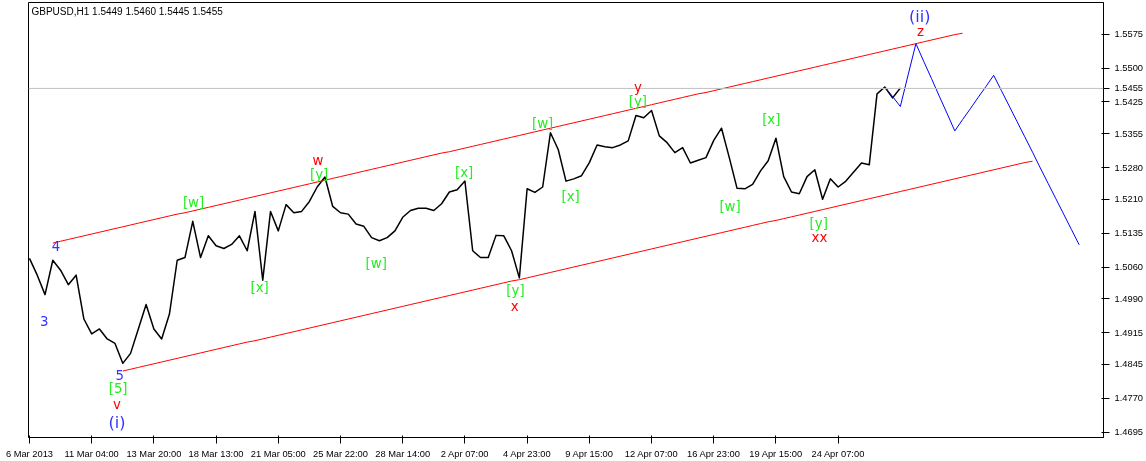  I want to click on x-tick-label: 6 Mar 2013, so click(29, 453).